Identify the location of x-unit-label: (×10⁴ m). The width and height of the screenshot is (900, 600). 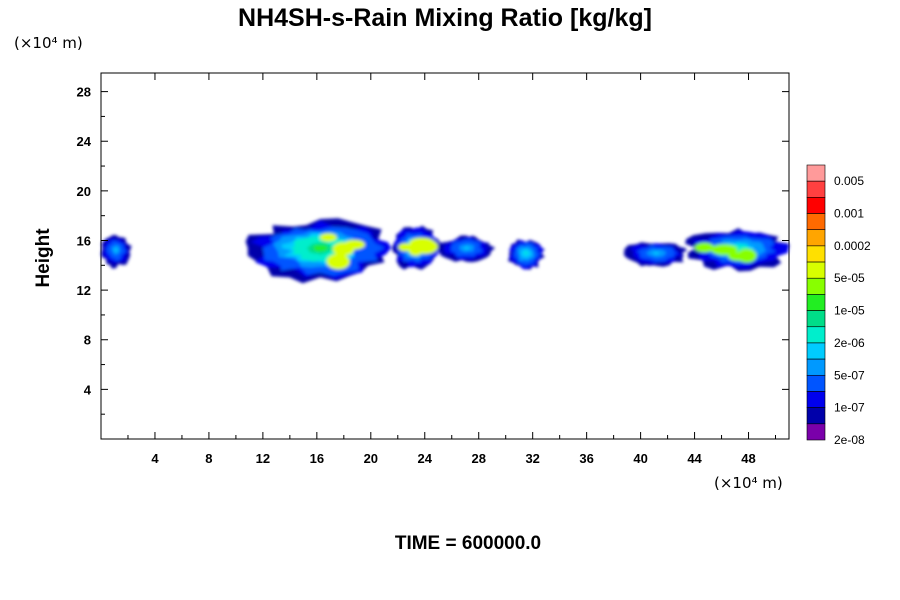
(748, 483).